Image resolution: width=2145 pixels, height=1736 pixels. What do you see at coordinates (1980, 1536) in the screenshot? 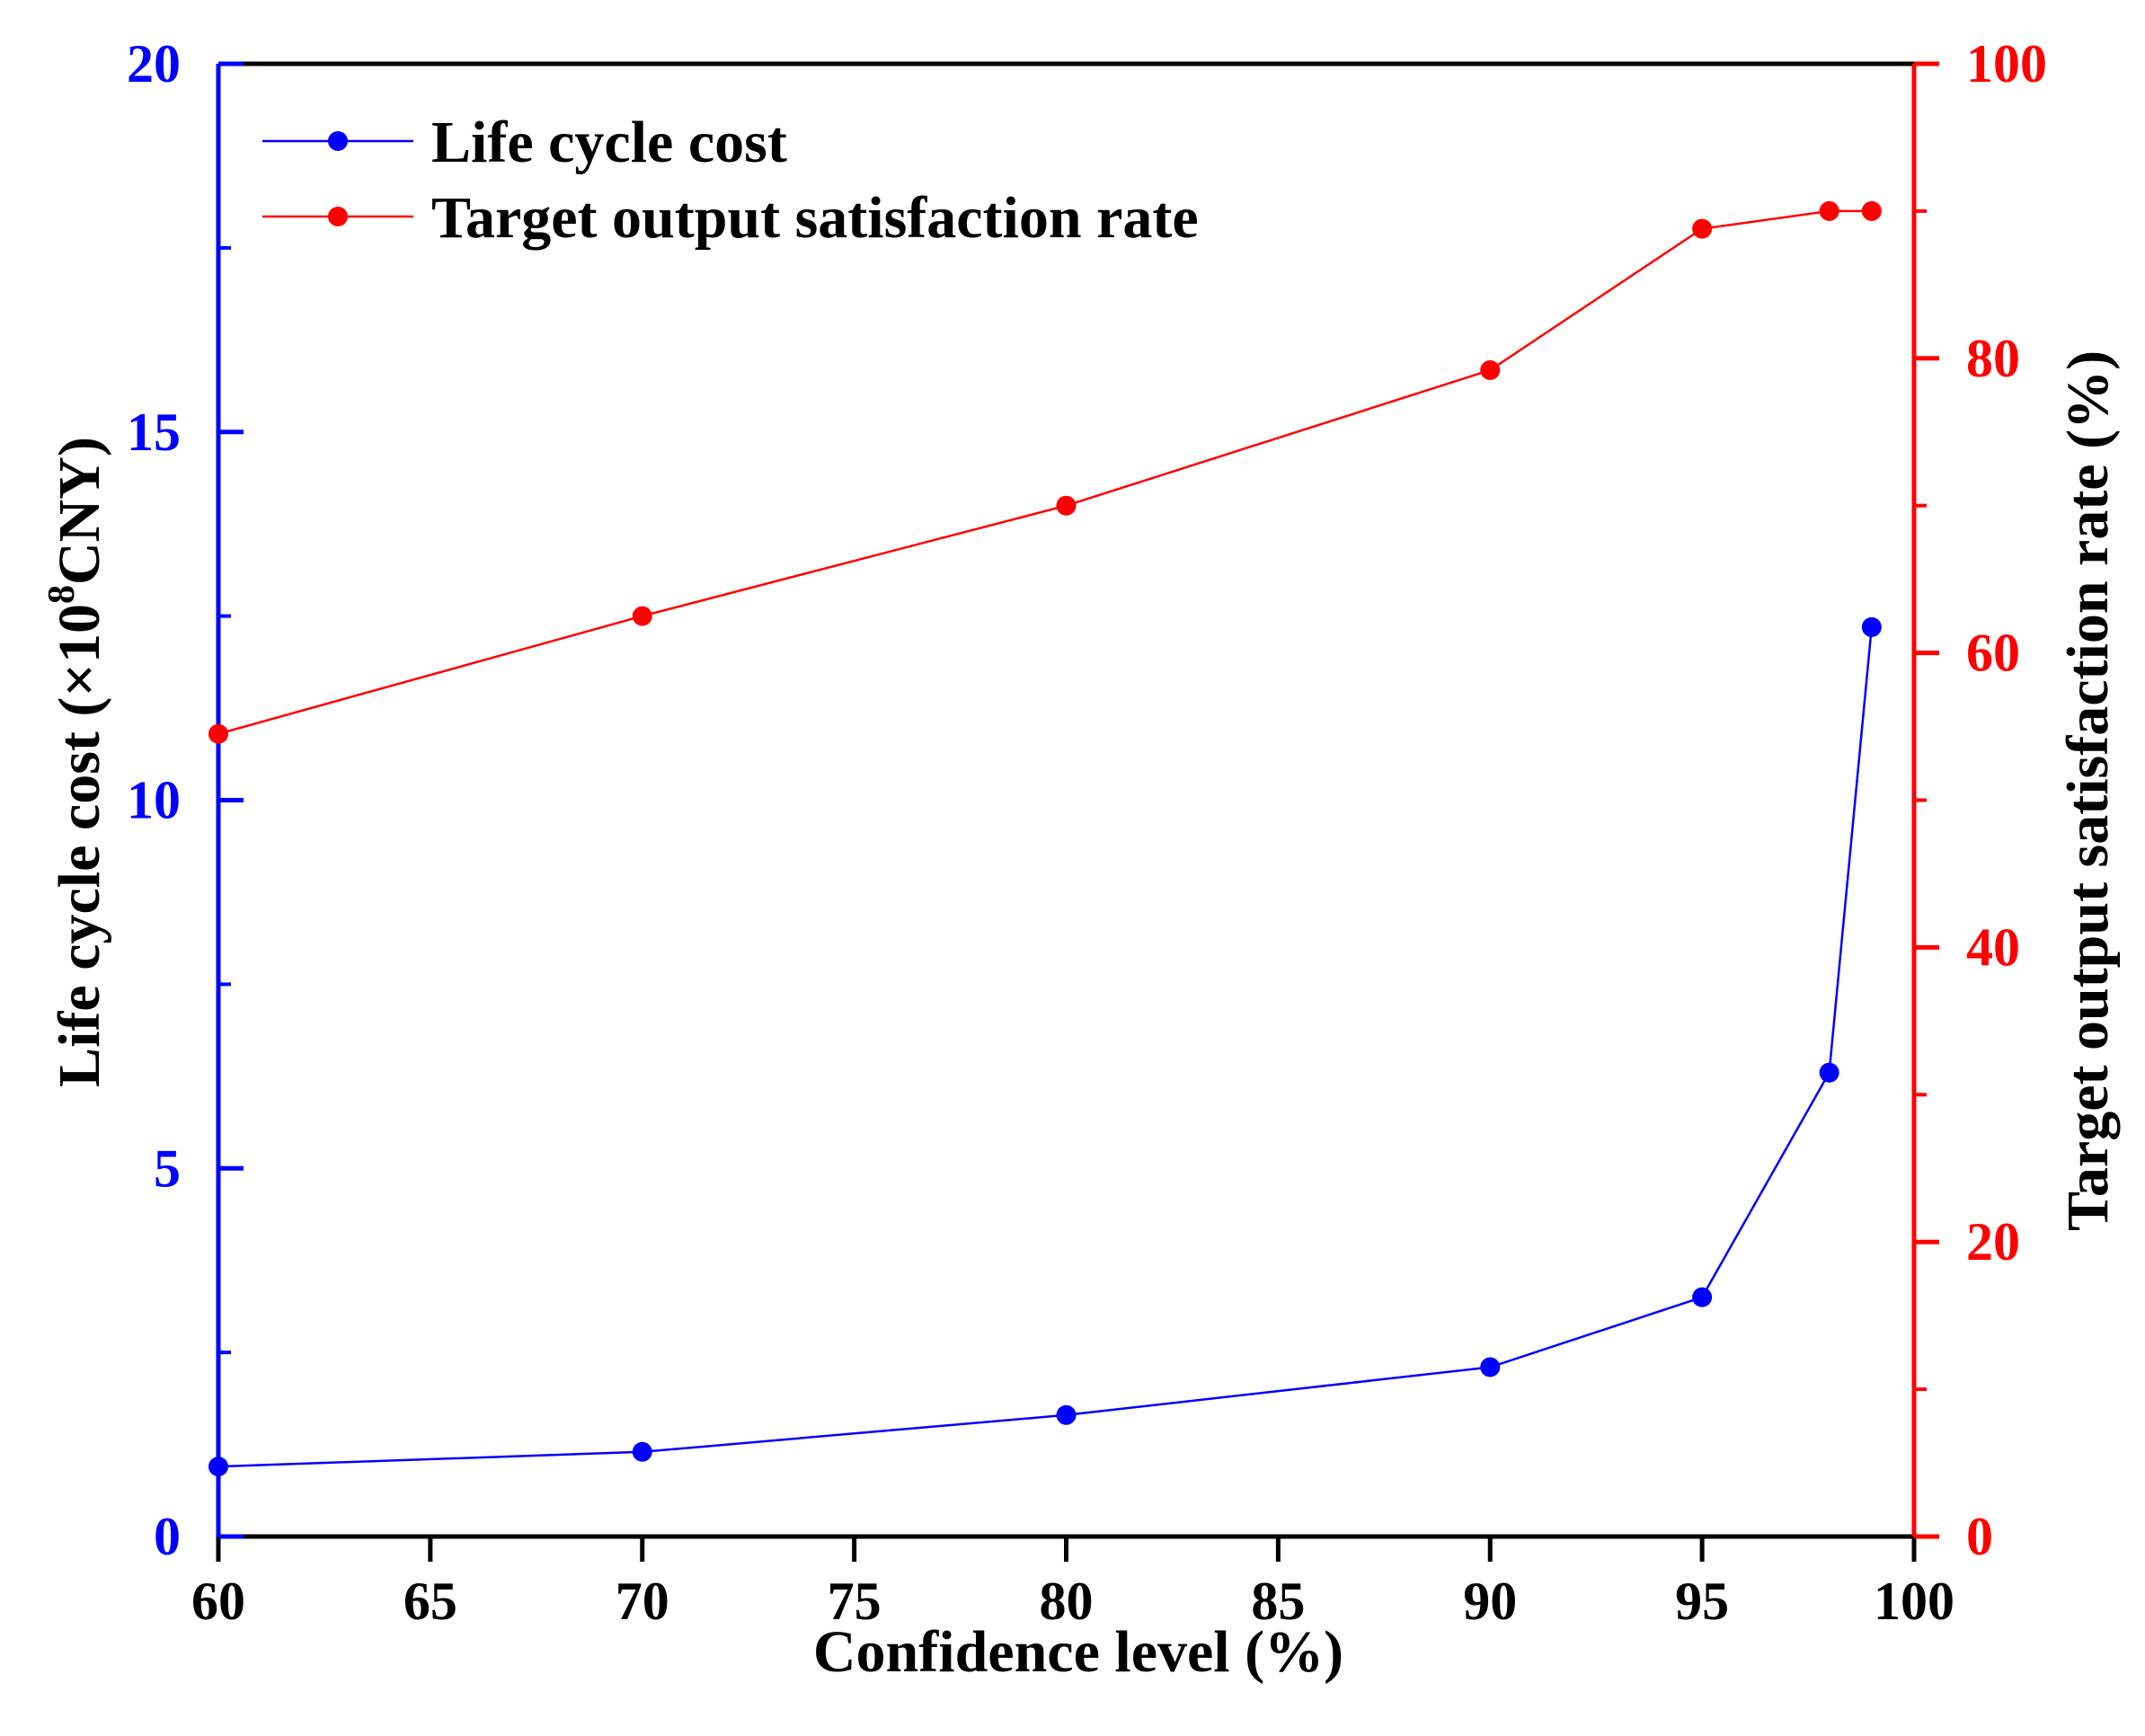
I see `right-y-tick-label: 0` at bounding box center [1980, 1536].